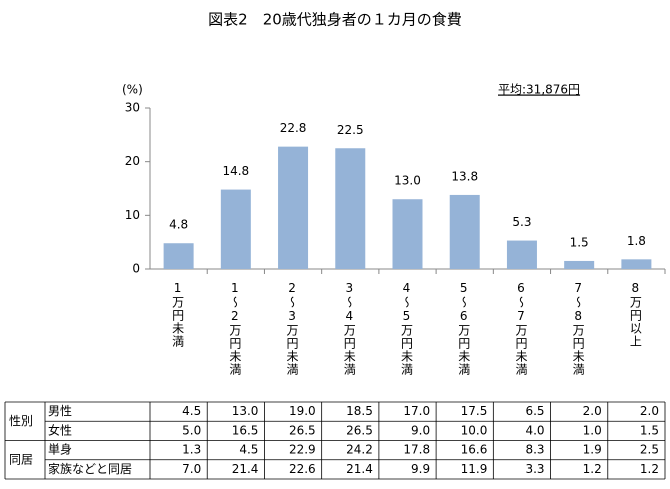  I want to click on value-label: 1.8, so click(636, 241).